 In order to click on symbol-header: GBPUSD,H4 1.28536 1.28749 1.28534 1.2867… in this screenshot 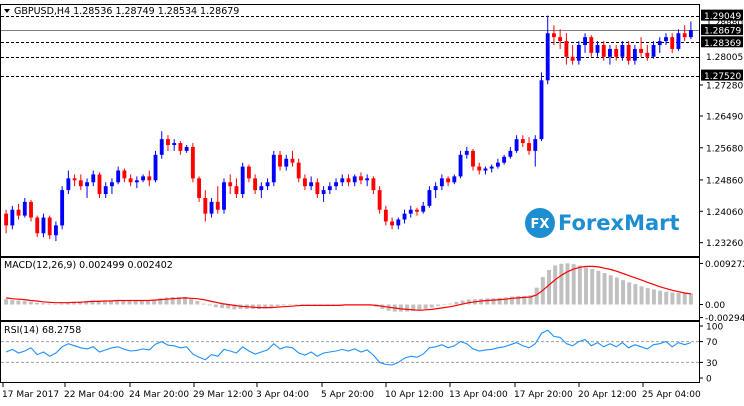, I will do `click(126, 11)`.